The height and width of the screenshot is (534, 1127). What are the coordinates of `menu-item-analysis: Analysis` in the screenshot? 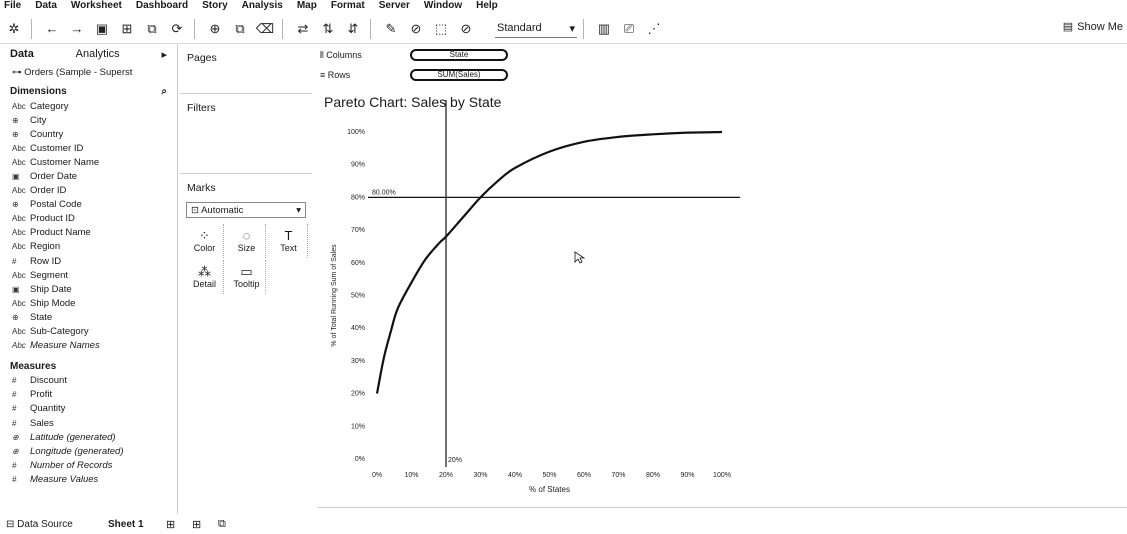 It's located at (262, 5).